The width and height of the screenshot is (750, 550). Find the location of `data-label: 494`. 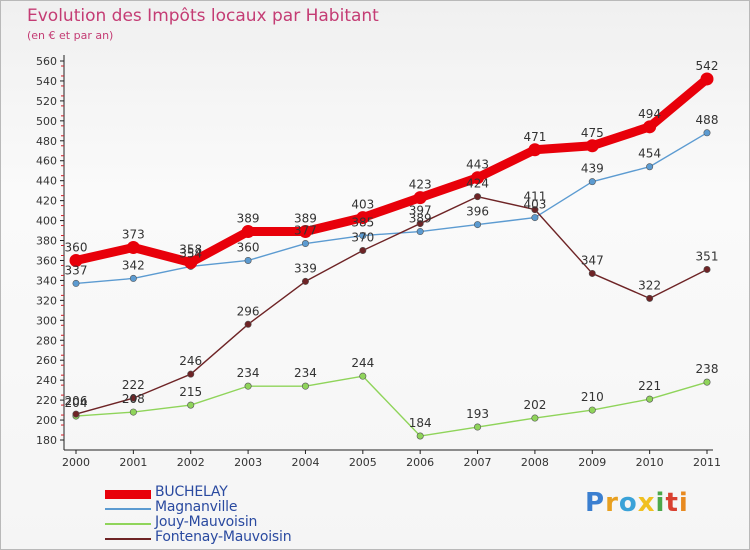

data-label: 494 is located at coordinates (649, 114).